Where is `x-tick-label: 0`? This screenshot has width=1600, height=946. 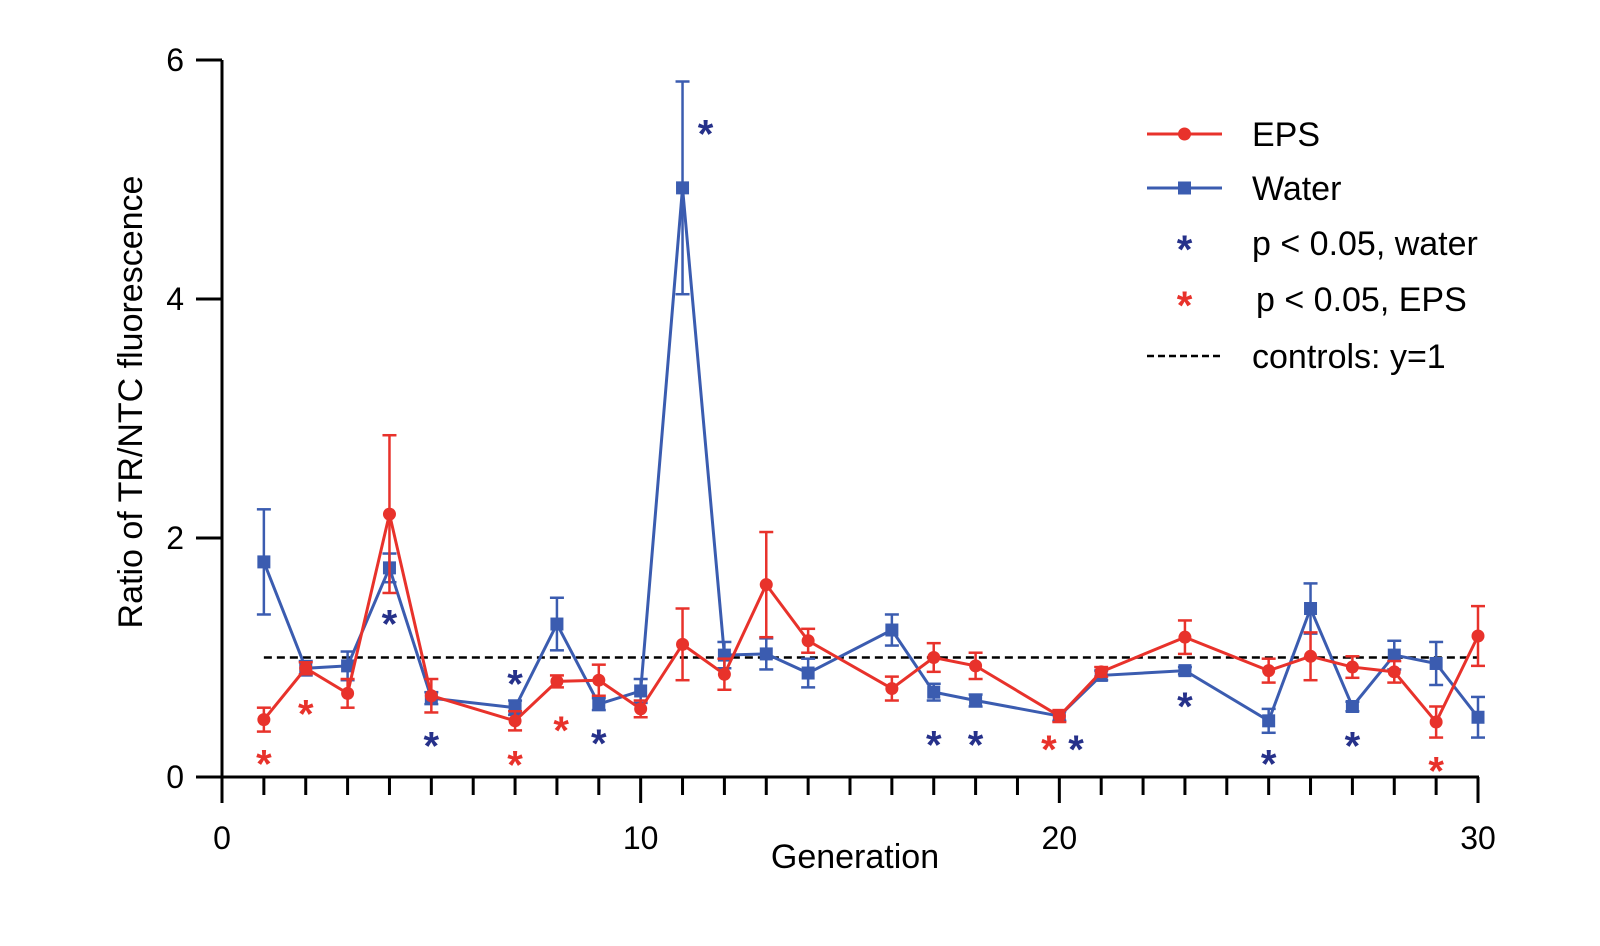
x-tick-label: 0 is located at coordinates (222, 838).